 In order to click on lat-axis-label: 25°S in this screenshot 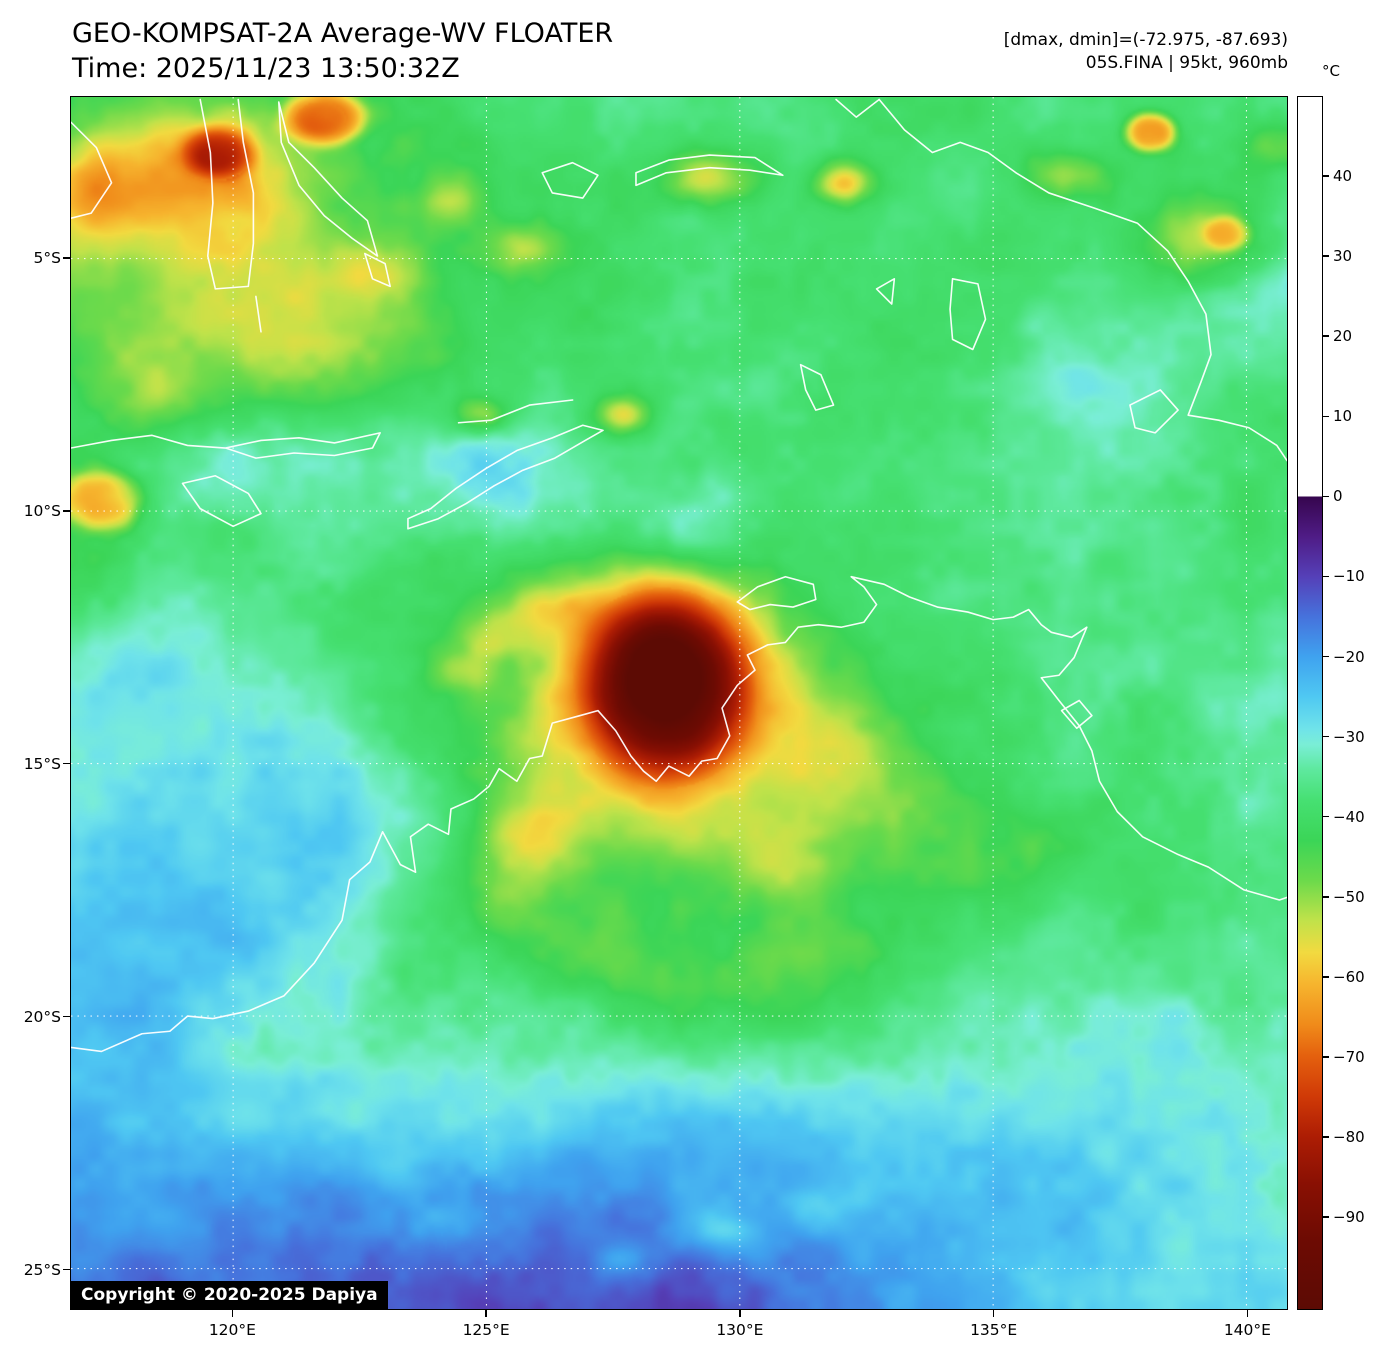, I will do `click(42, 1269)`.